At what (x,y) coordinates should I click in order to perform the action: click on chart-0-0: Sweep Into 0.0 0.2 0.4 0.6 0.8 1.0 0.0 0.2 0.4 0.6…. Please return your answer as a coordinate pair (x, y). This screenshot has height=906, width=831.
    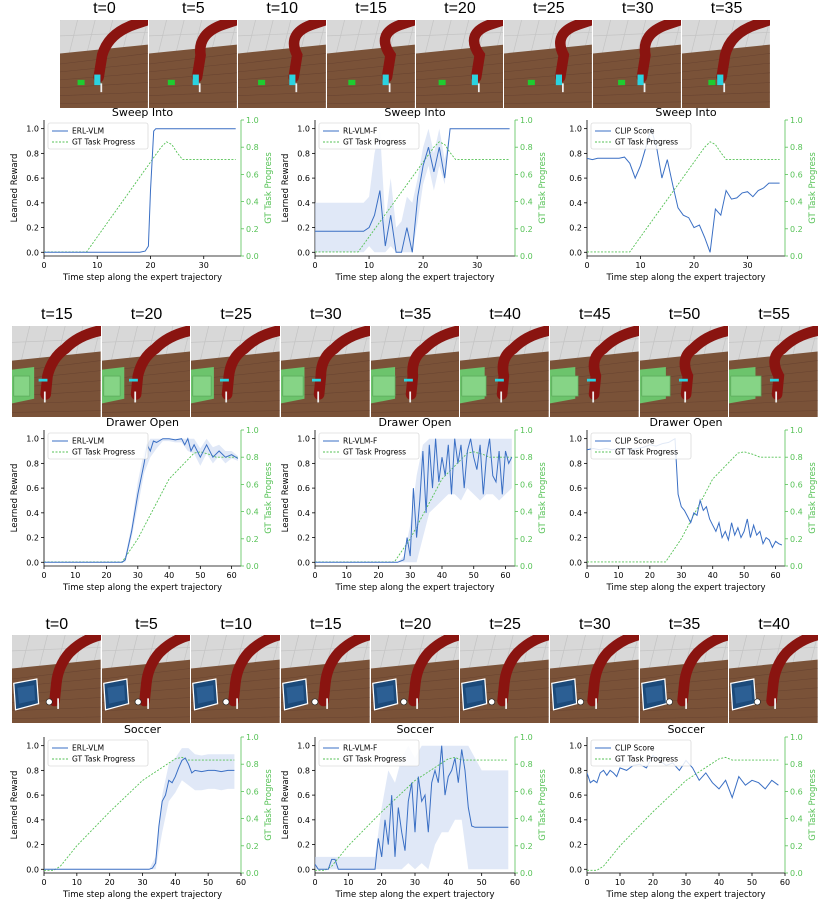
    Looking at the image, I should click on (142, 194).